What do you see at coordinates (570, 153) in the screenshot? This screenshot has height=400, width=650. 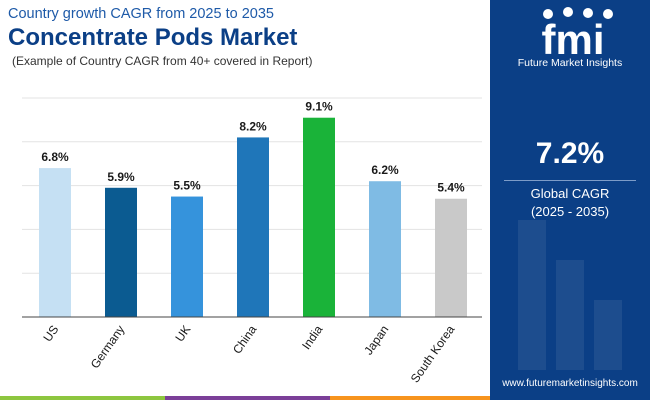 I see `global-cagr-value: 7.2%` at bounding box center [570, 153].